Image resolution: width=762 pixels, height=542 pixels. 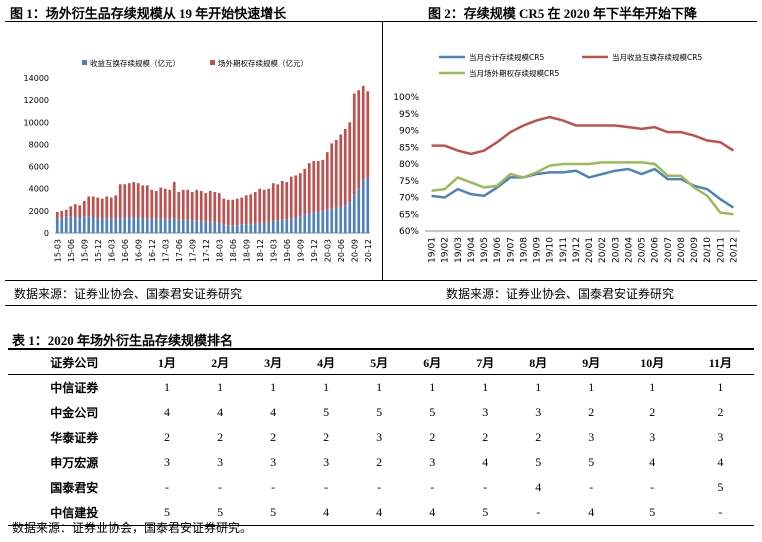 I want to click on table-row: 申万宏源 3 3 3 3 2 3 4 5 5 4 4, so click(x=381, y=462).